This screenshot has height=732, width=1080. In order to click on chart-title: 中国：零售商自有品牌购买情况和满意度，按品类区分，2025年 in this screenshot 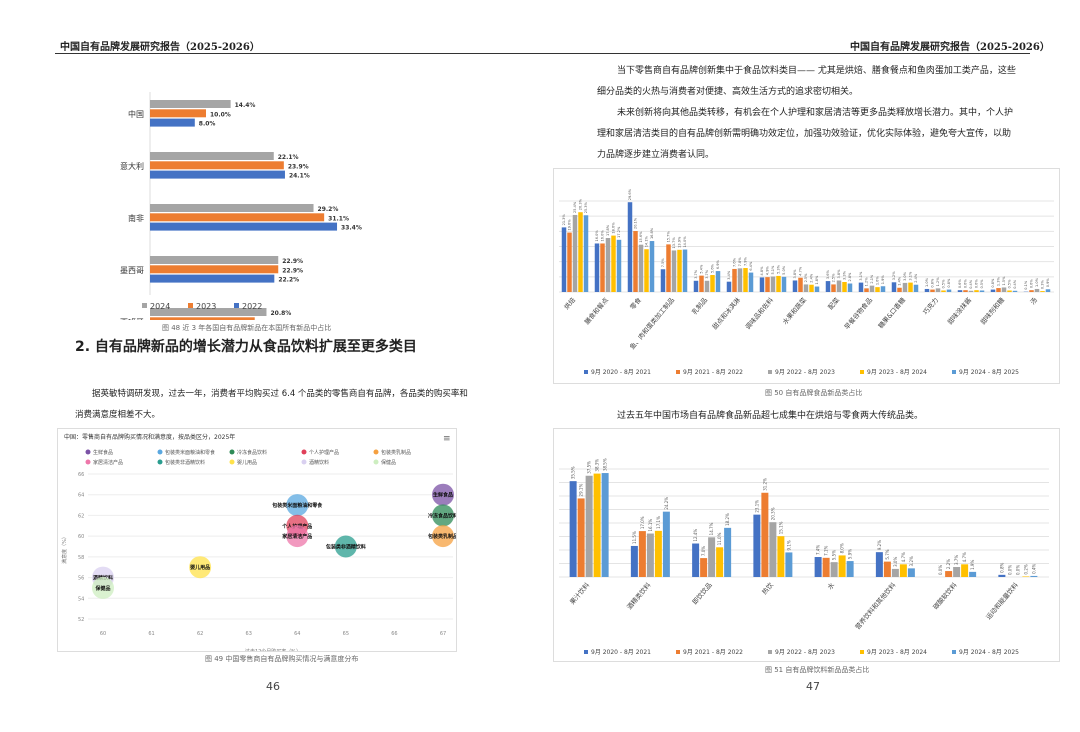, I will do `click(149, 437)`.